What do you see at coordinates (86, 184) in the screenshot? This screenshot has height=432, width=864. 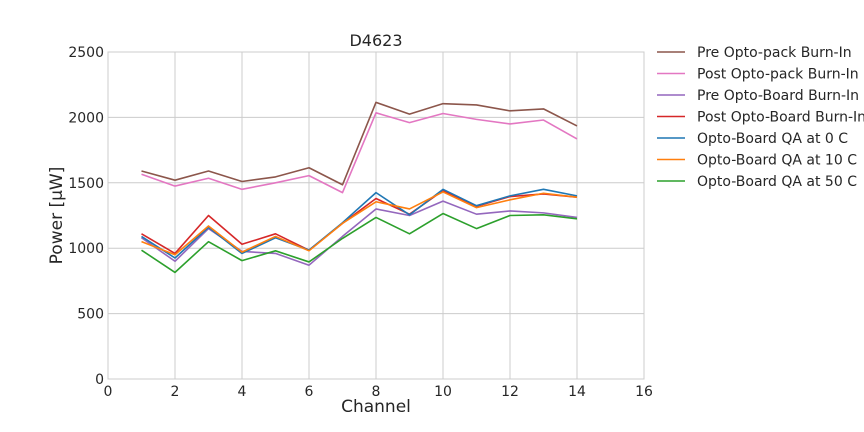 I see `y-tick-label: 1500` at bounding box center [86, 184].